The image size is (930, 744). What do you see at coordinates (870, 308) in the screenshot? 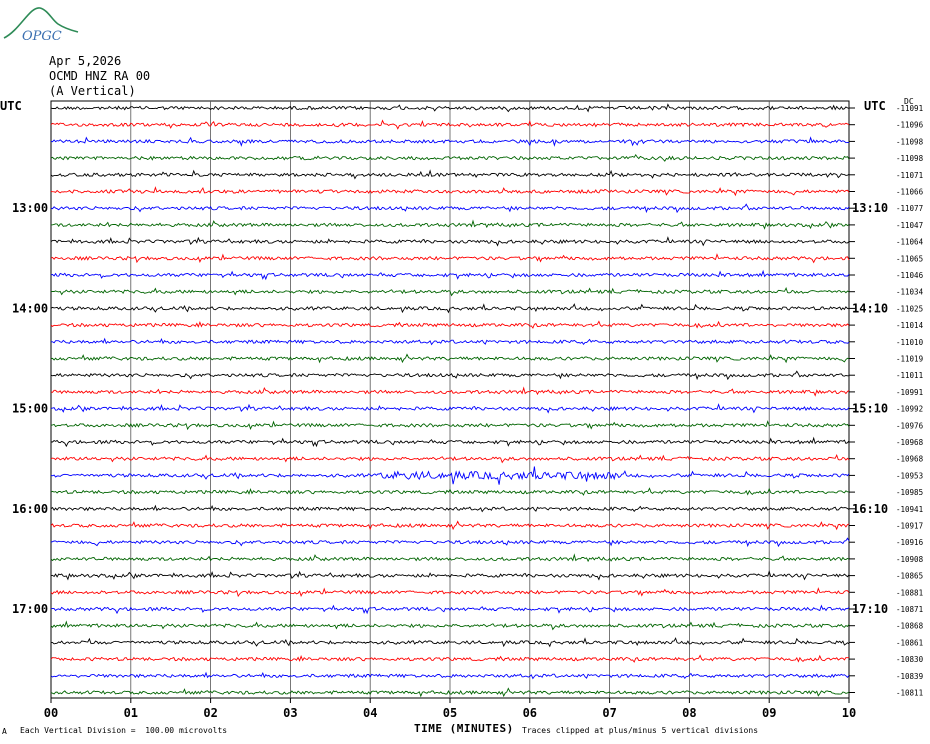
I see `hour-label-right: 14:10` at bounding box center [870, 308].